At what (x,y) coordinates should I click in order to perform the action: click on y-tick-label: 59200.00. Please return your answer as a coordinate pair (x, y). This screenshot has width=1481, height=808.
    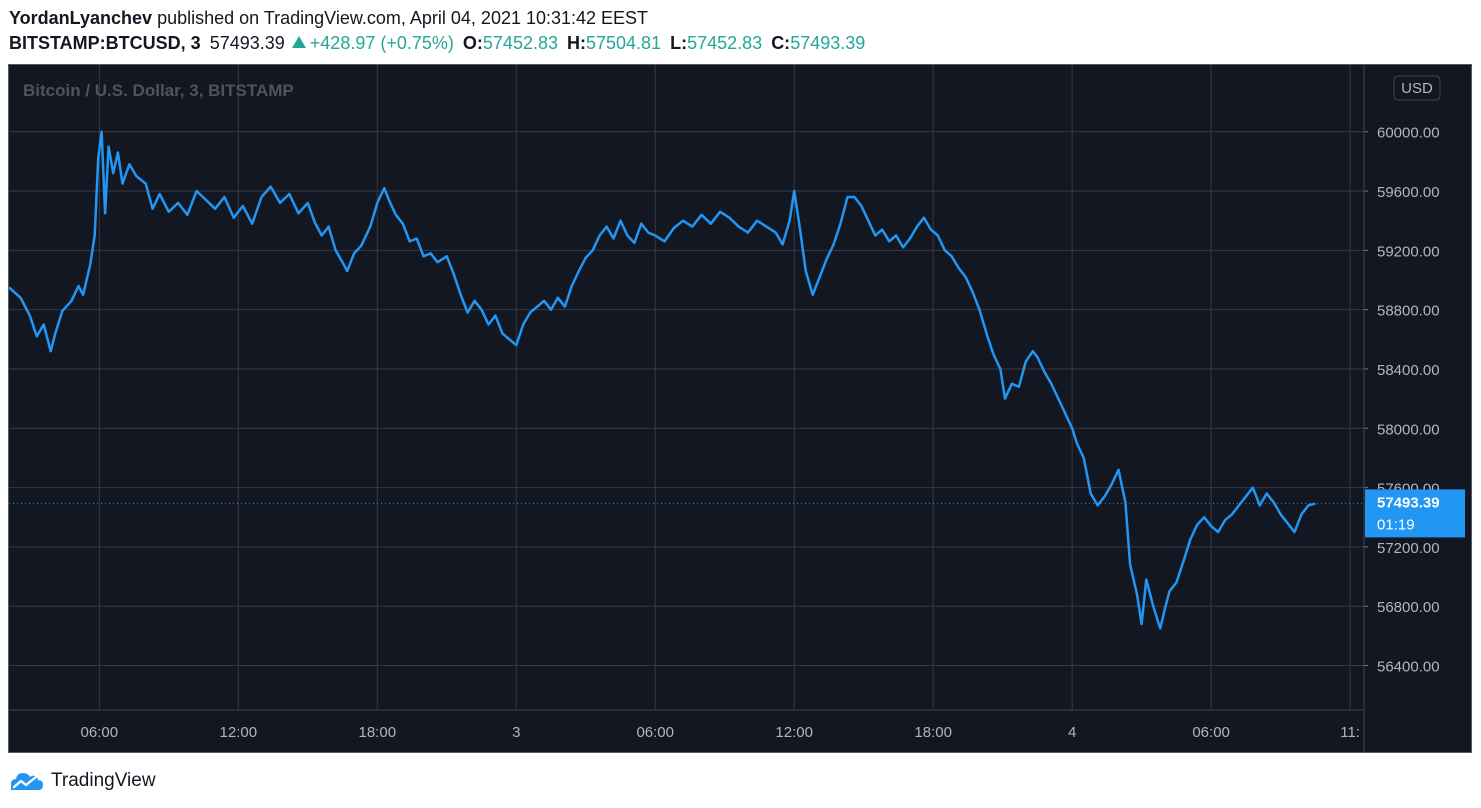
    Looking at the image, I should click on (1408, 251).